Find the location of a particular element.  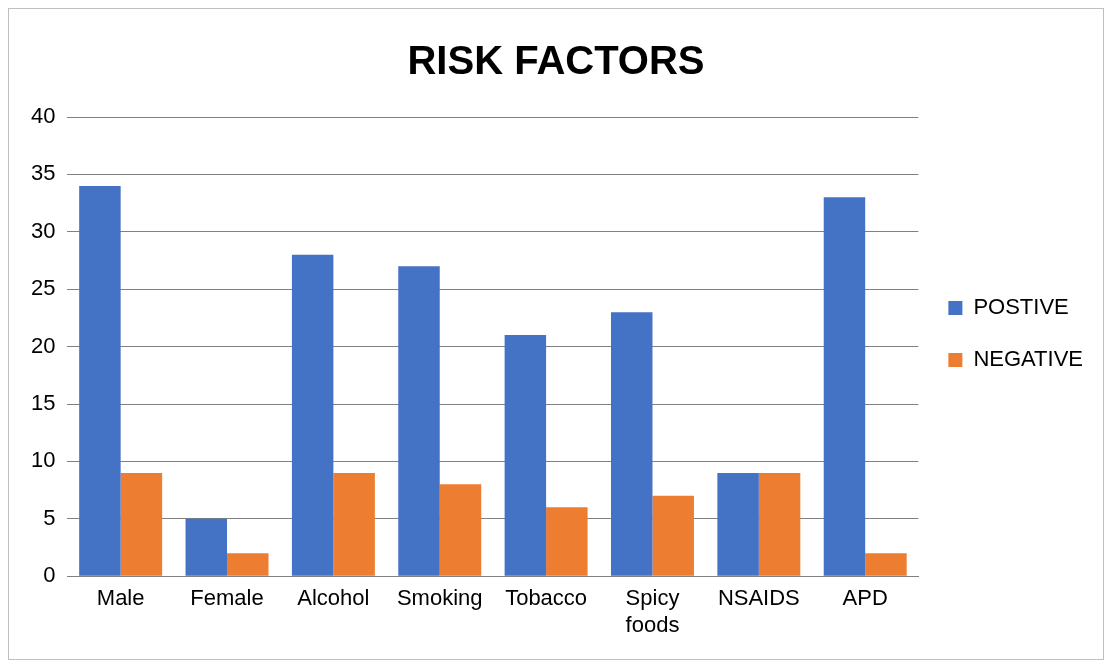

y-tick-label: 15 is located at coordinates (43, 403).